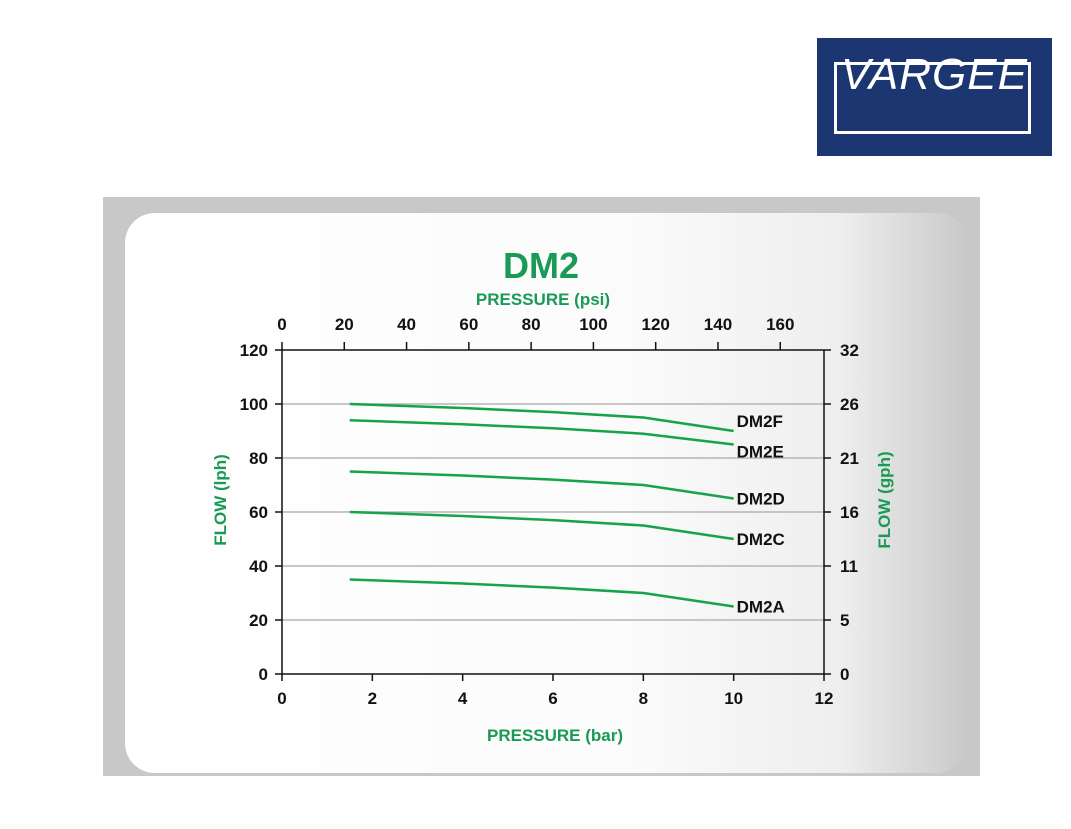 The image size is (1071, 829). Describe the element at coordinates (552, 698) in the screenshot. I see `x-tick-label: 6` at that location.